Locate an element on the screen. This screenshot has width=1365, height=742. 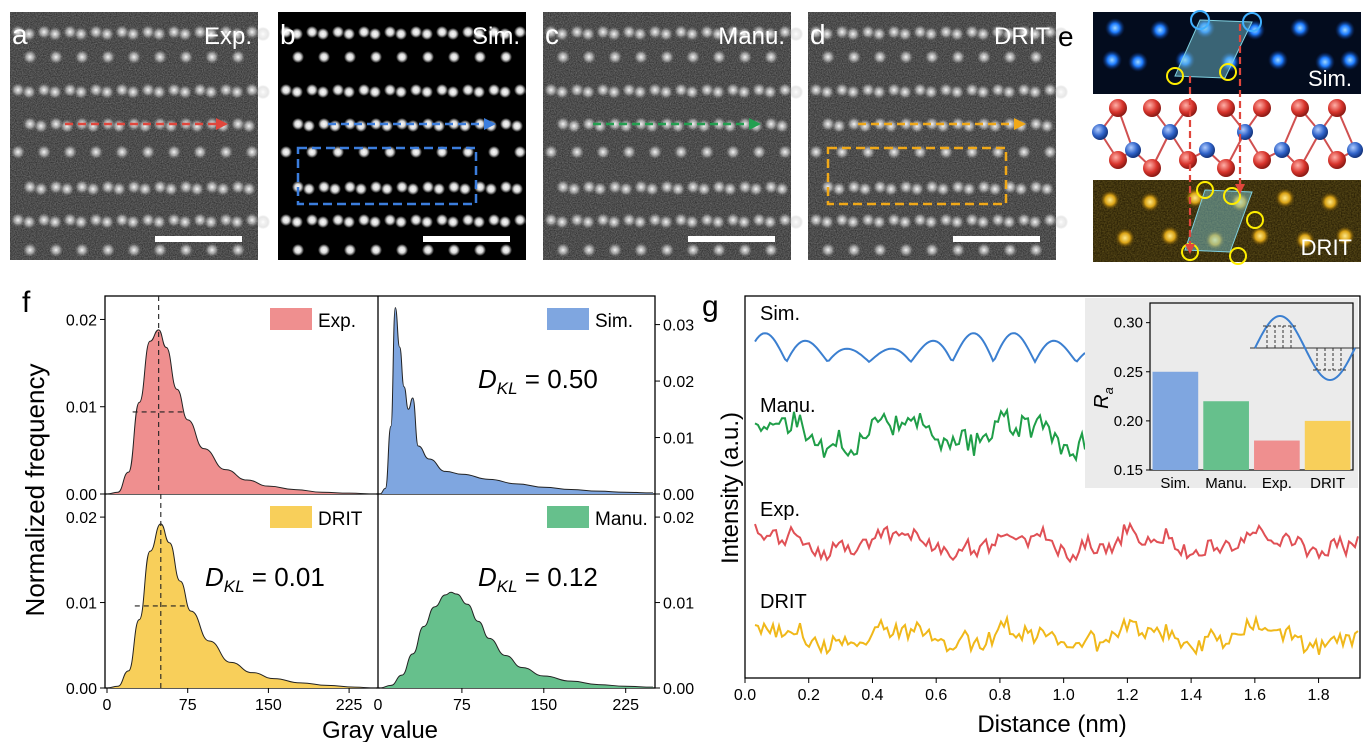
profile-line-DRIT is located at coordinates (1056, 635).